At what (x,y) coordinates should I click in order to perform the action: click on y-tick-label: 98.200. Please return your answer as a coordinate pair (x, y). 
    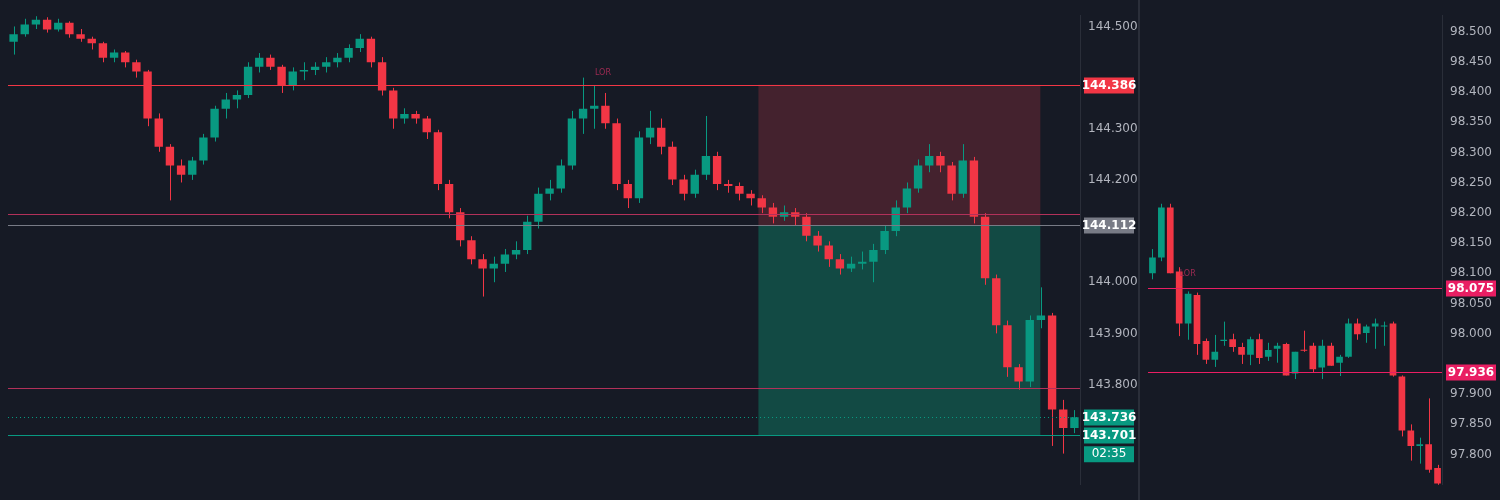
    Looking at the image, I should click on (1471, 211).